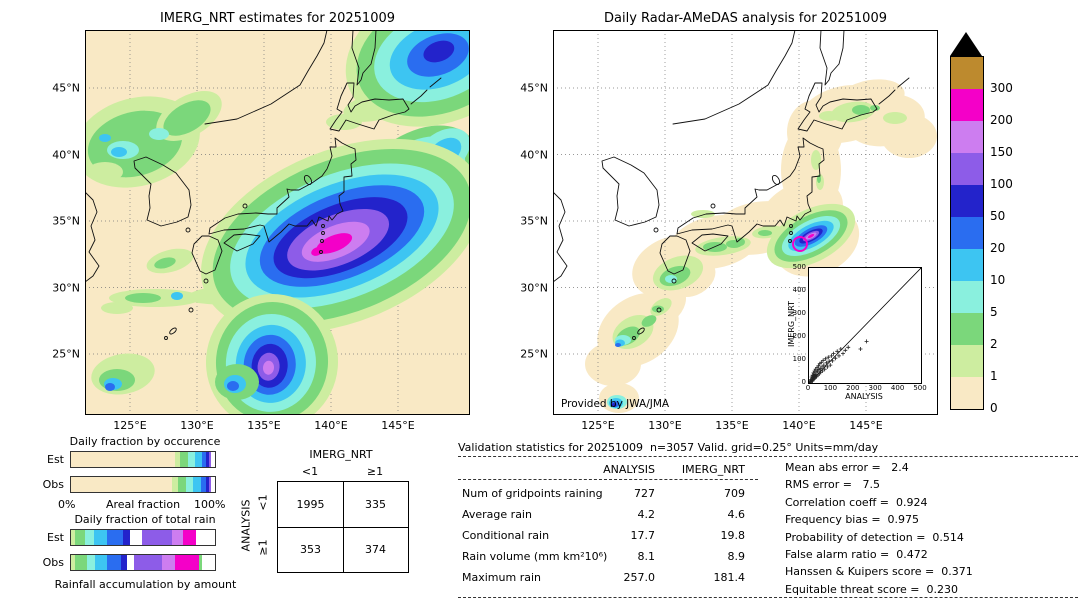 The image size is (1080, 612). I want to click on table-divider, so click(343, 527).